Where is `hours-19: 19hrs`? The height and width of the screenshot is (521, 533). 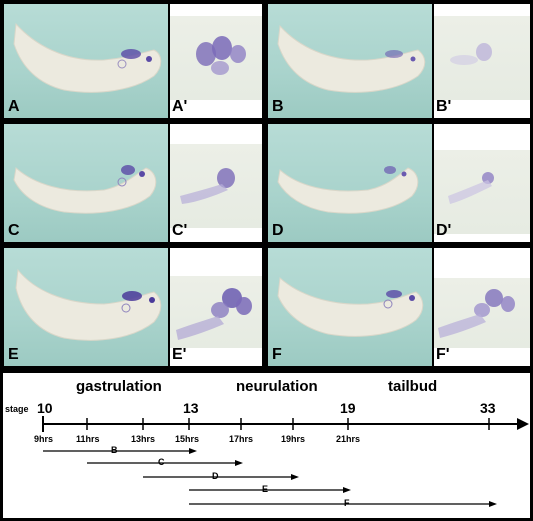 hours-19: 19hrs is located at coordinates (293, 439).